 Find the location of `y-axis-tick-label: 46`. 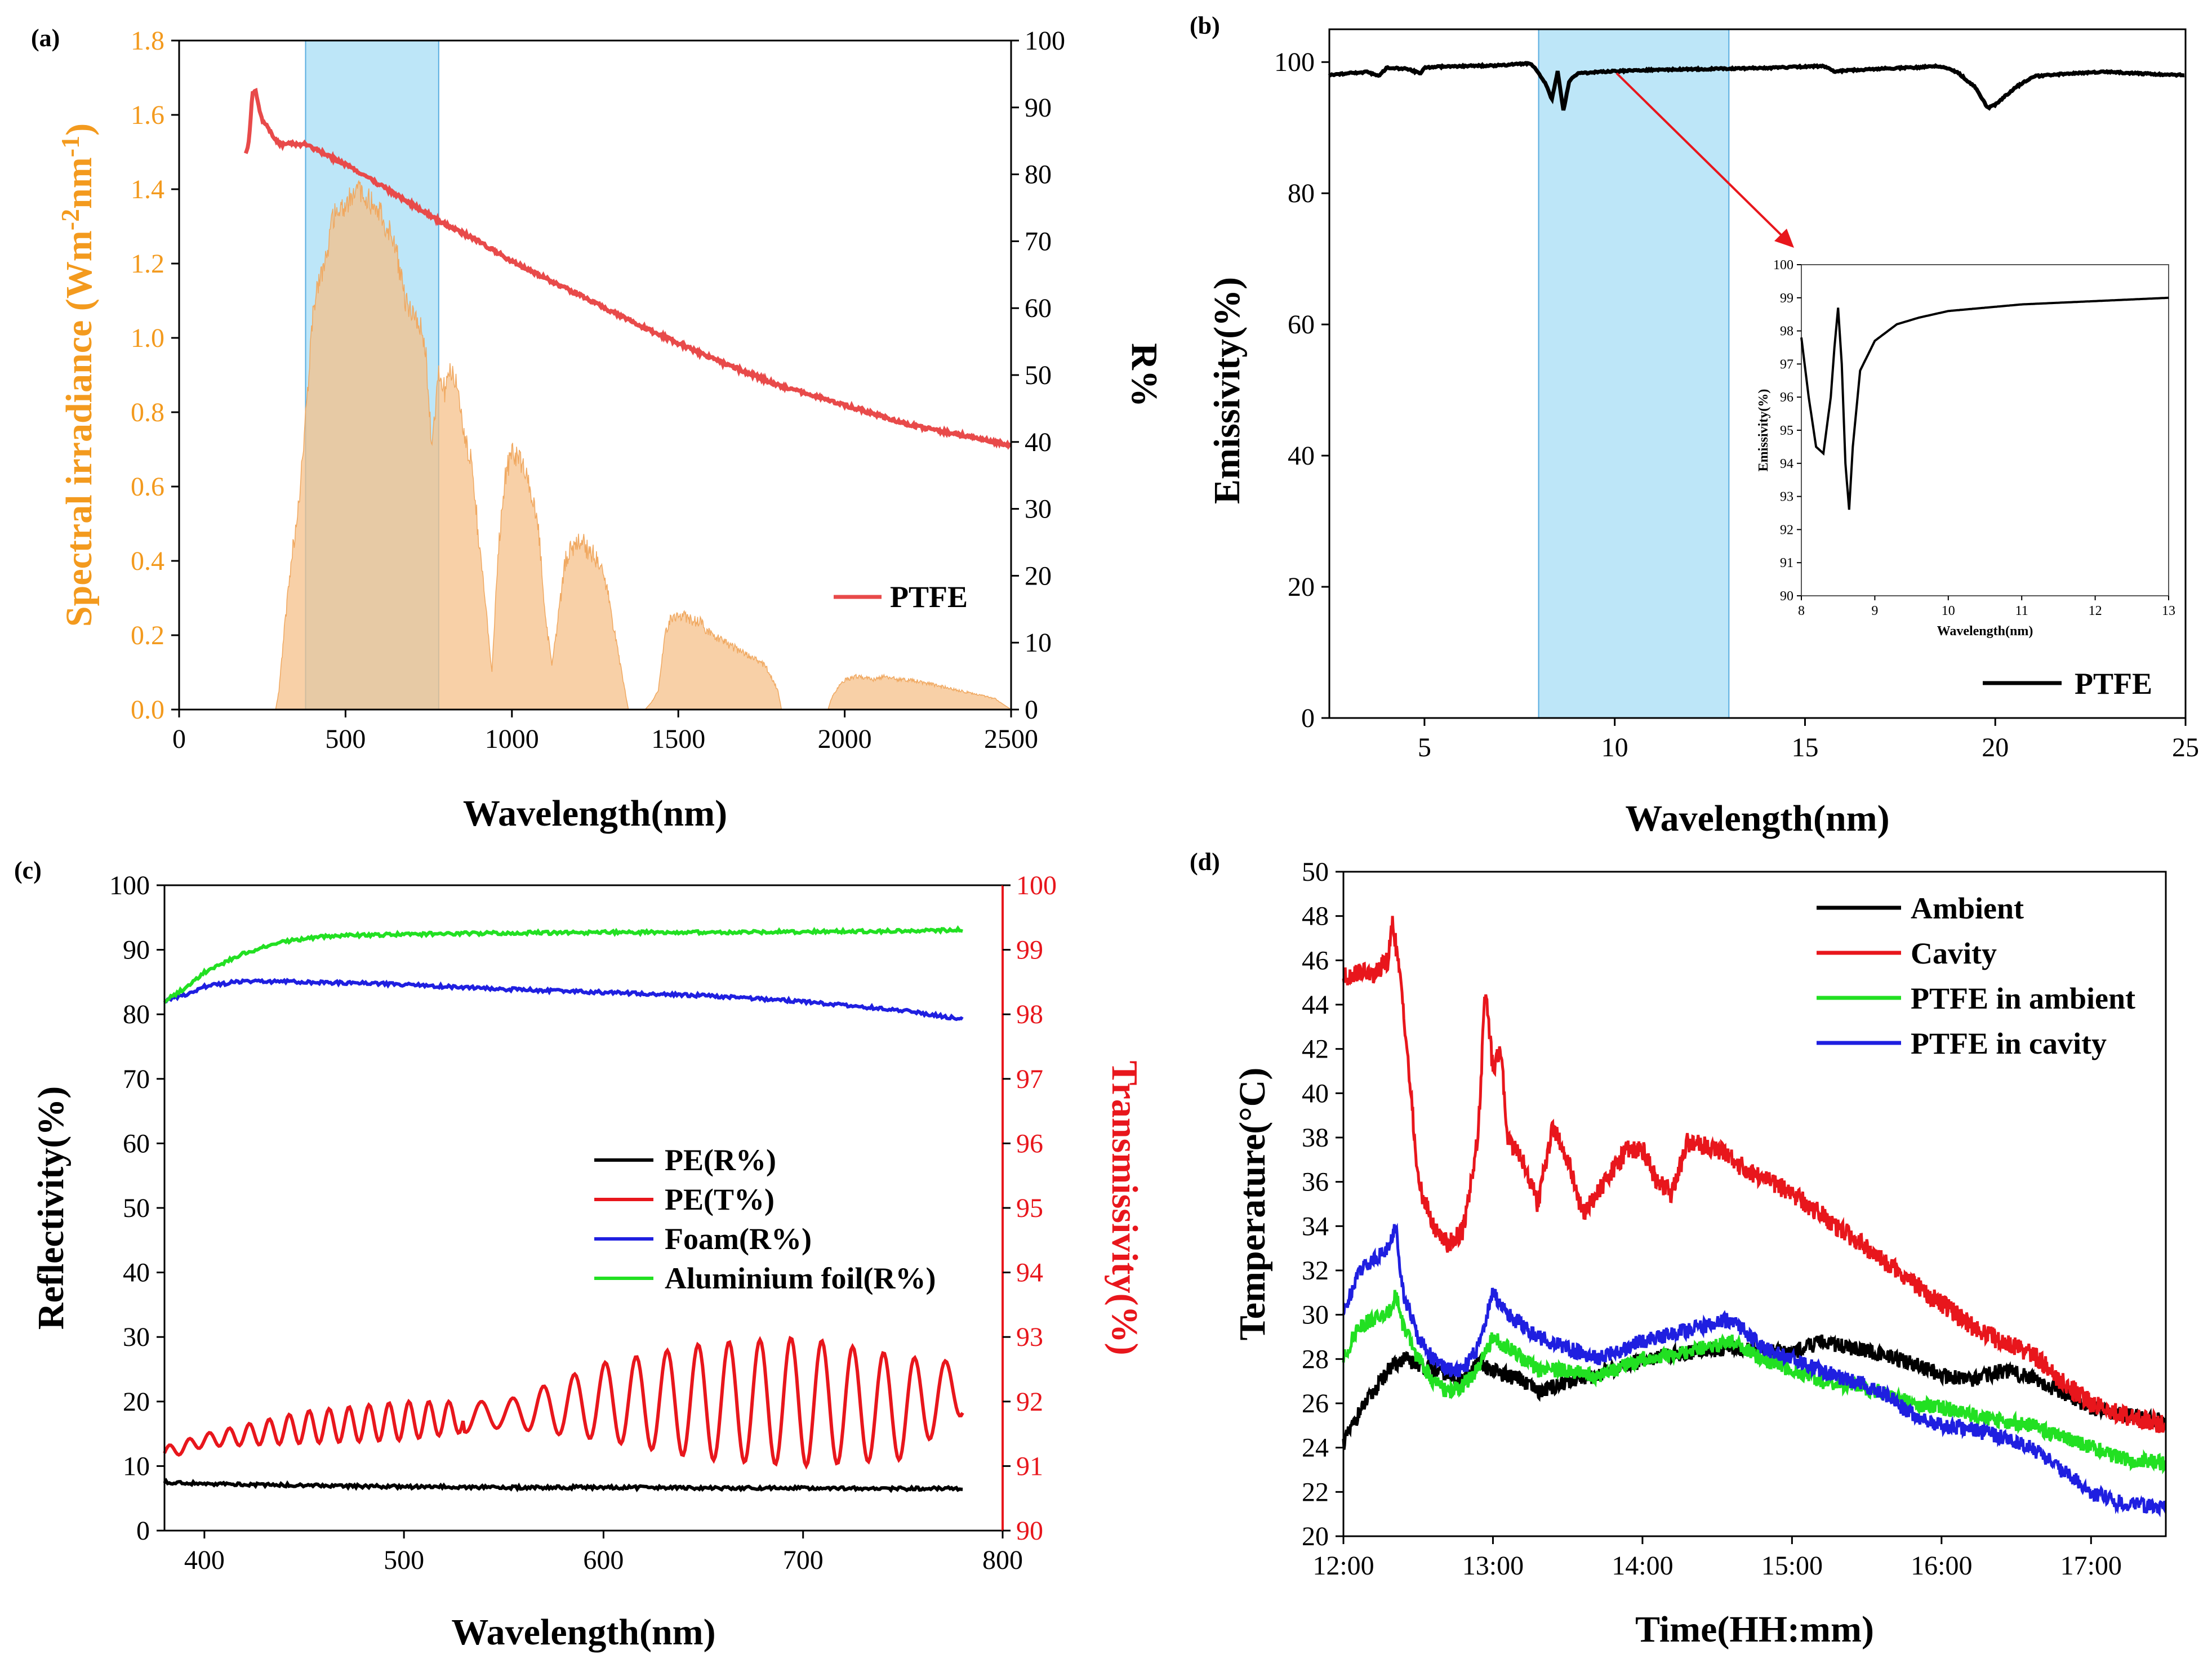

y-axis-tick-label: 46 is located at coordinates (1315, 961).